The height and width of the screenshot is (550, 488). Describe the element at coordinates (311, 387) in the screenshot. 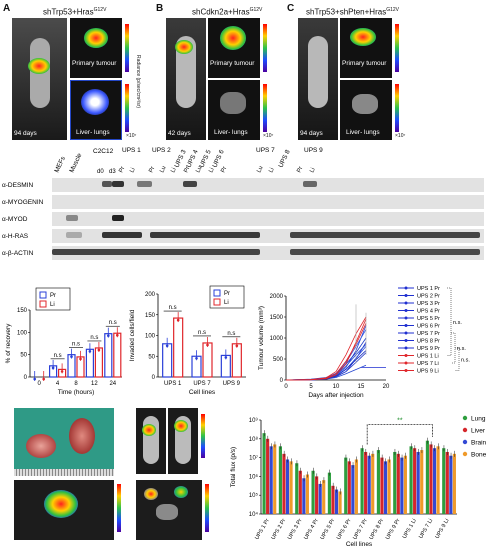

I see `x-tick-label: 5` at that location.